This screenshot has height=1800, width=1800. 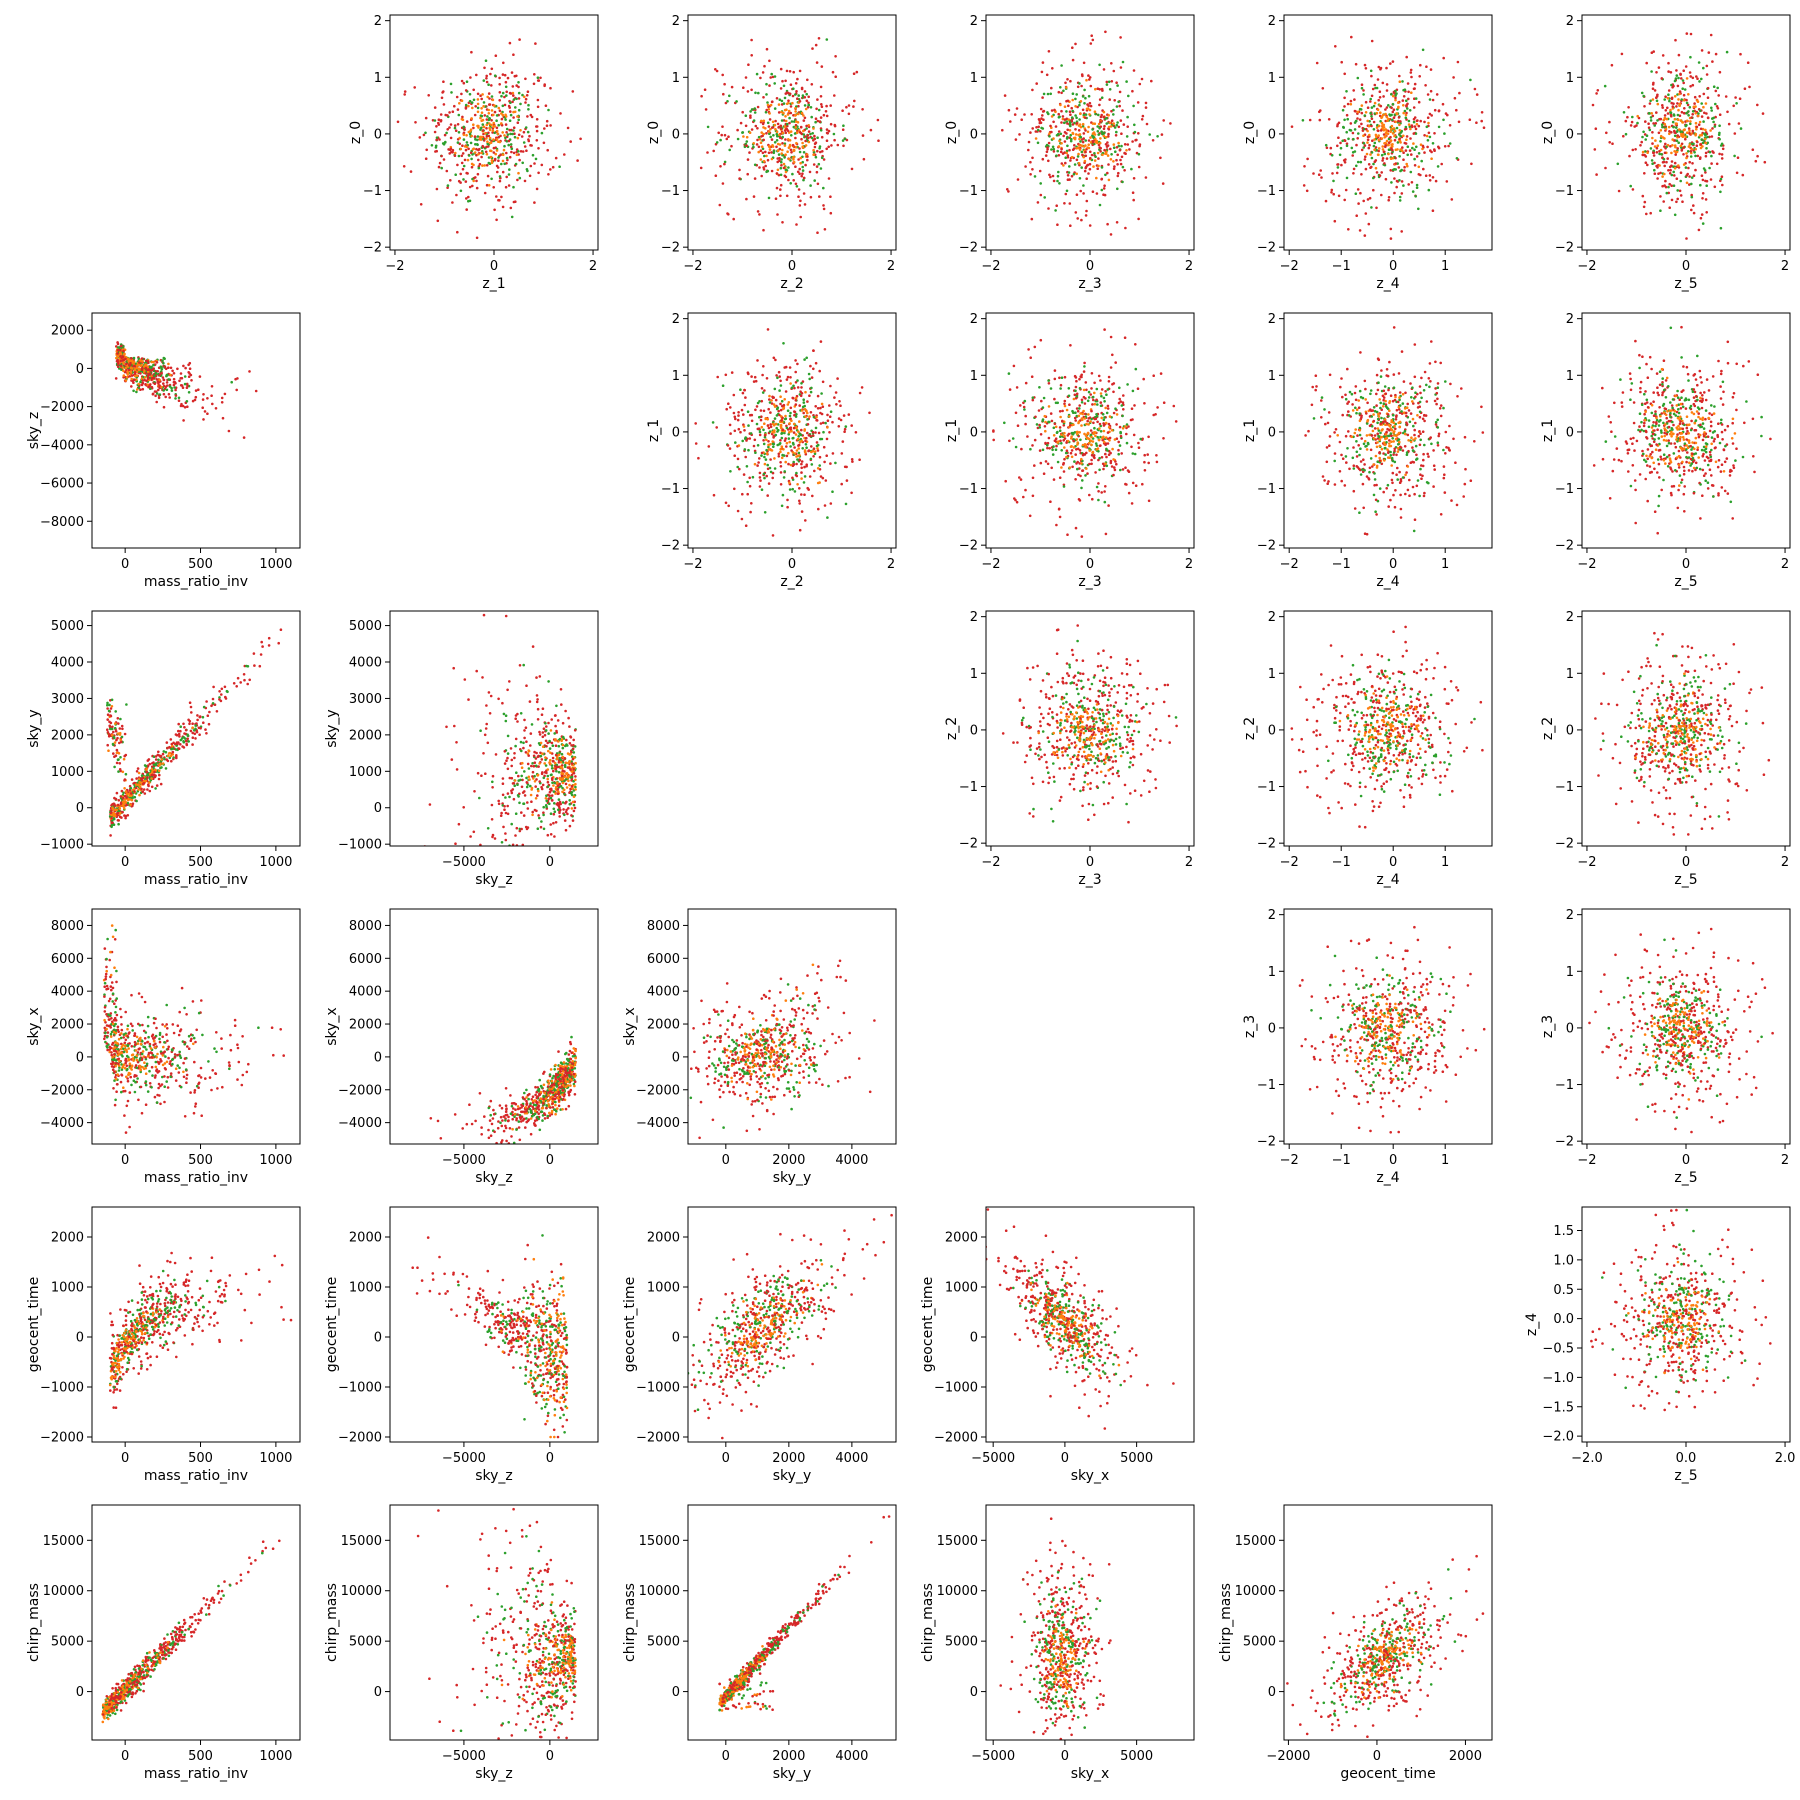 What do you see at coordinates (196, 430) in the screenshot?
I see `axes-frame` at bounding box center [196, 430].